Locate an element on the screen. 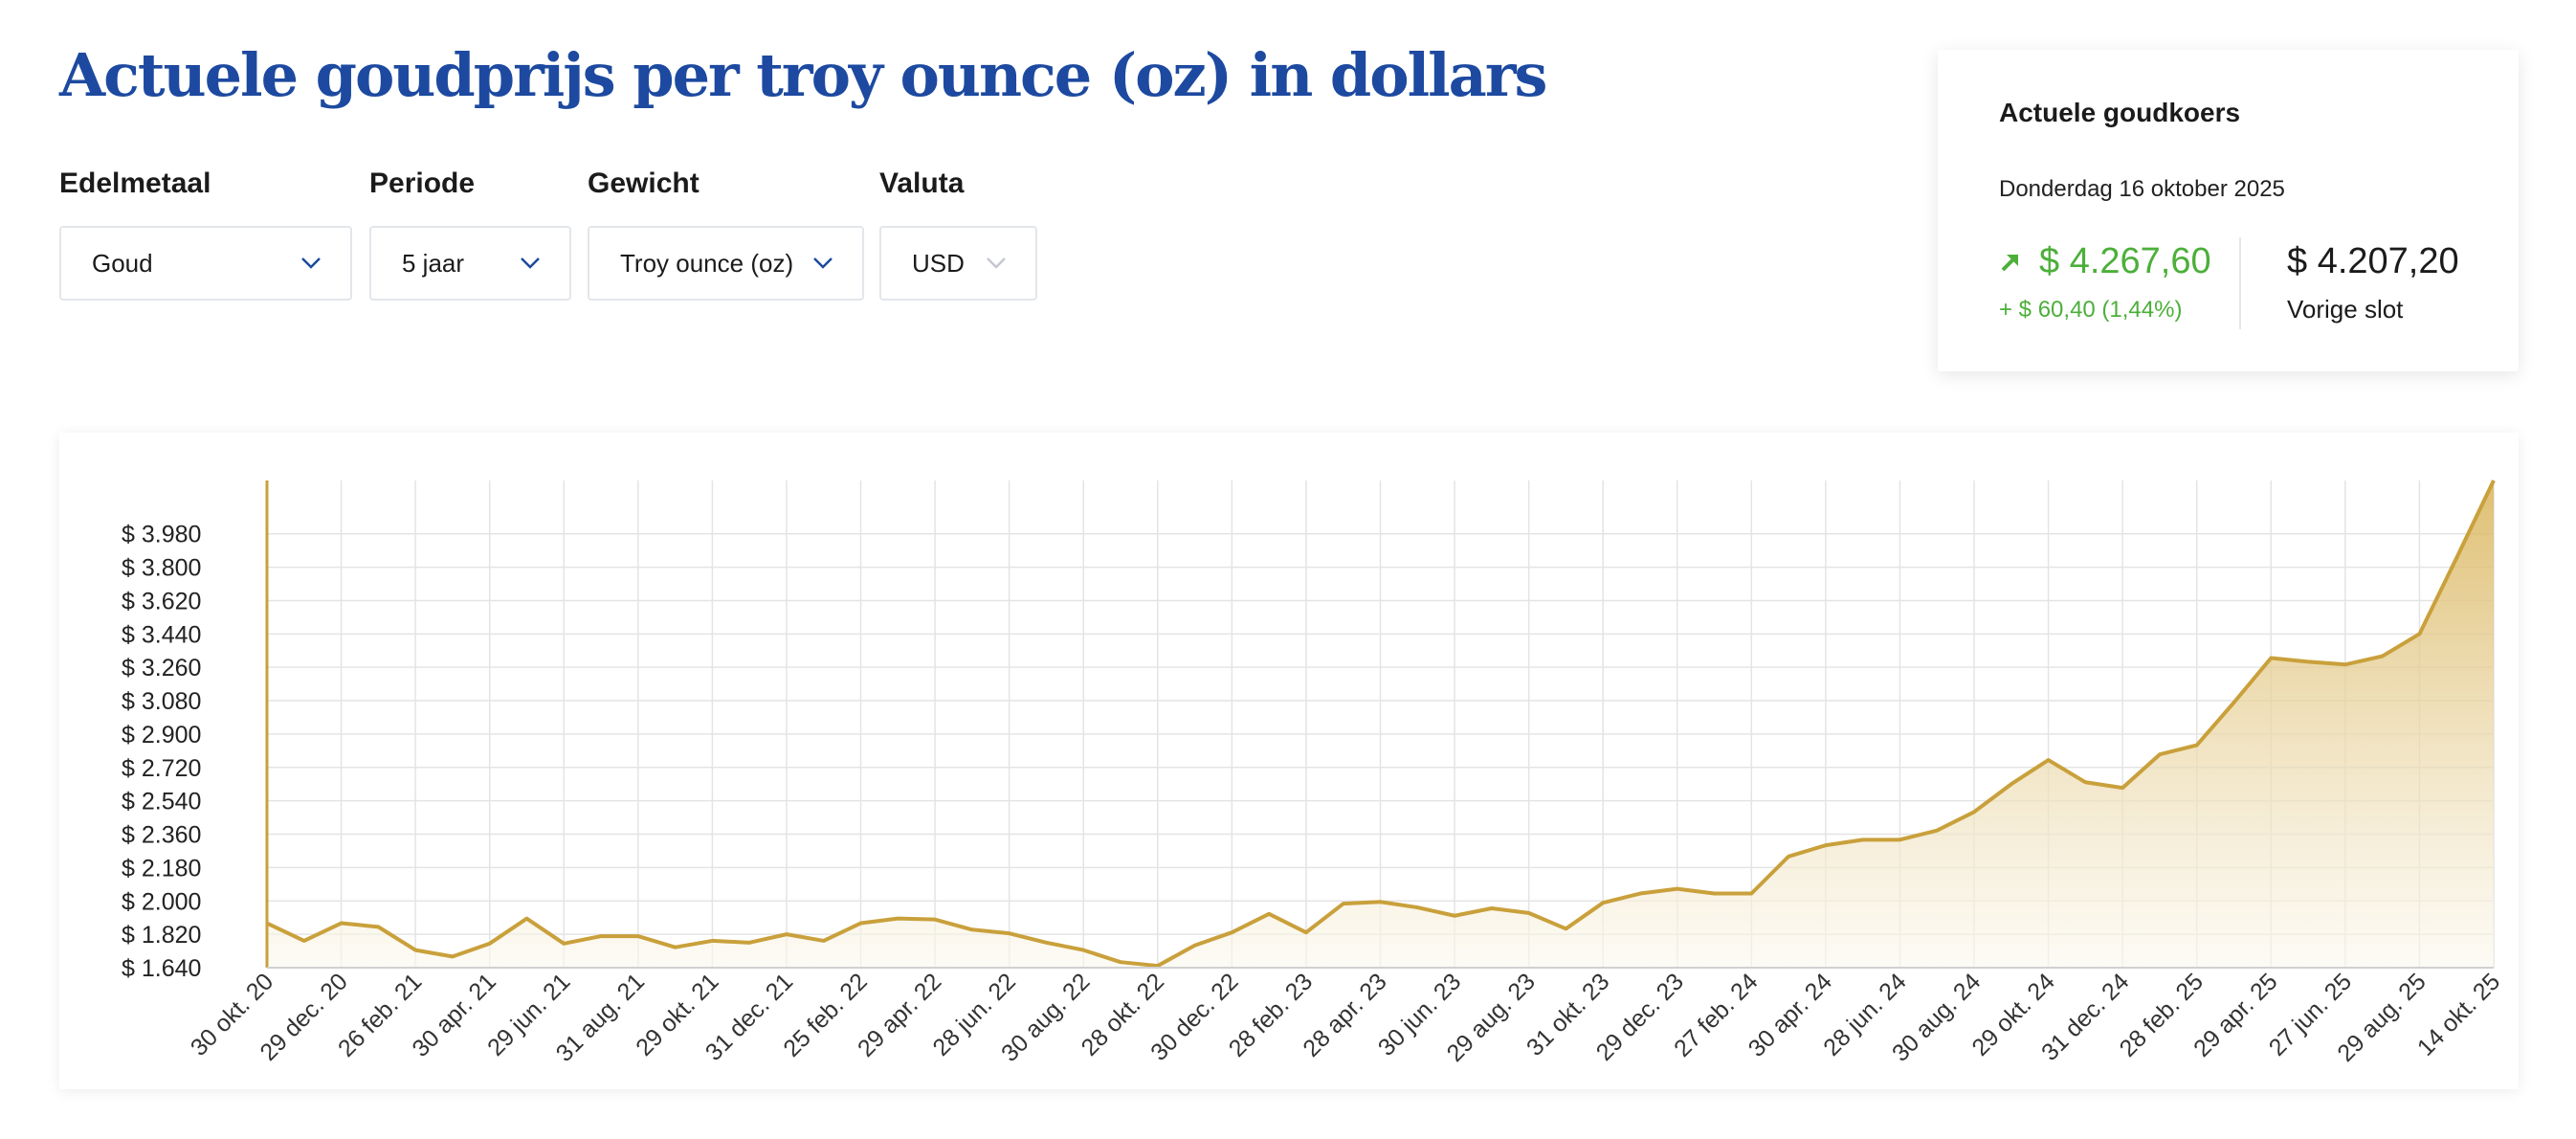  filter-currency: Valuta USD is located at coordinates (958, 233).